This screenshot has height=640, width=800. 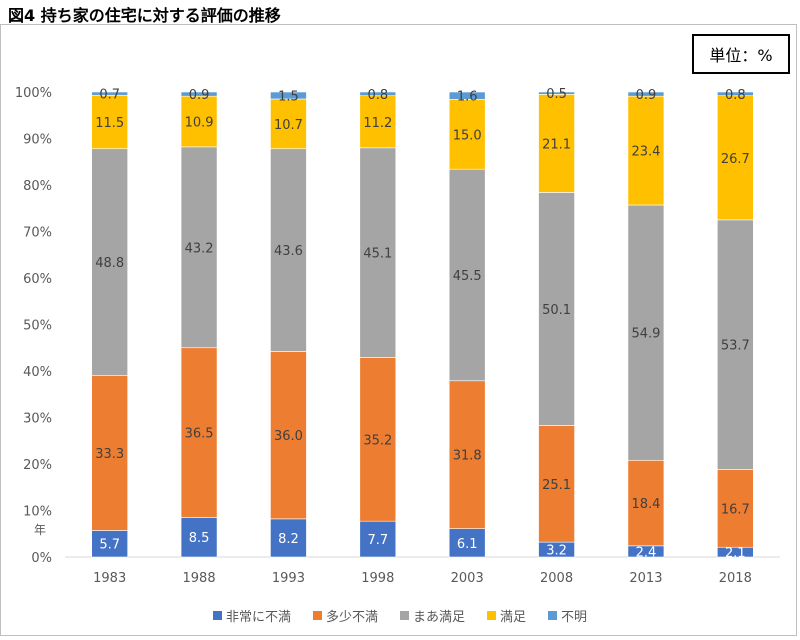 What do you see at coordinates (735, 553) in the screenshot?
I see `data-label: 2.1` at bounding box center [735, 553].